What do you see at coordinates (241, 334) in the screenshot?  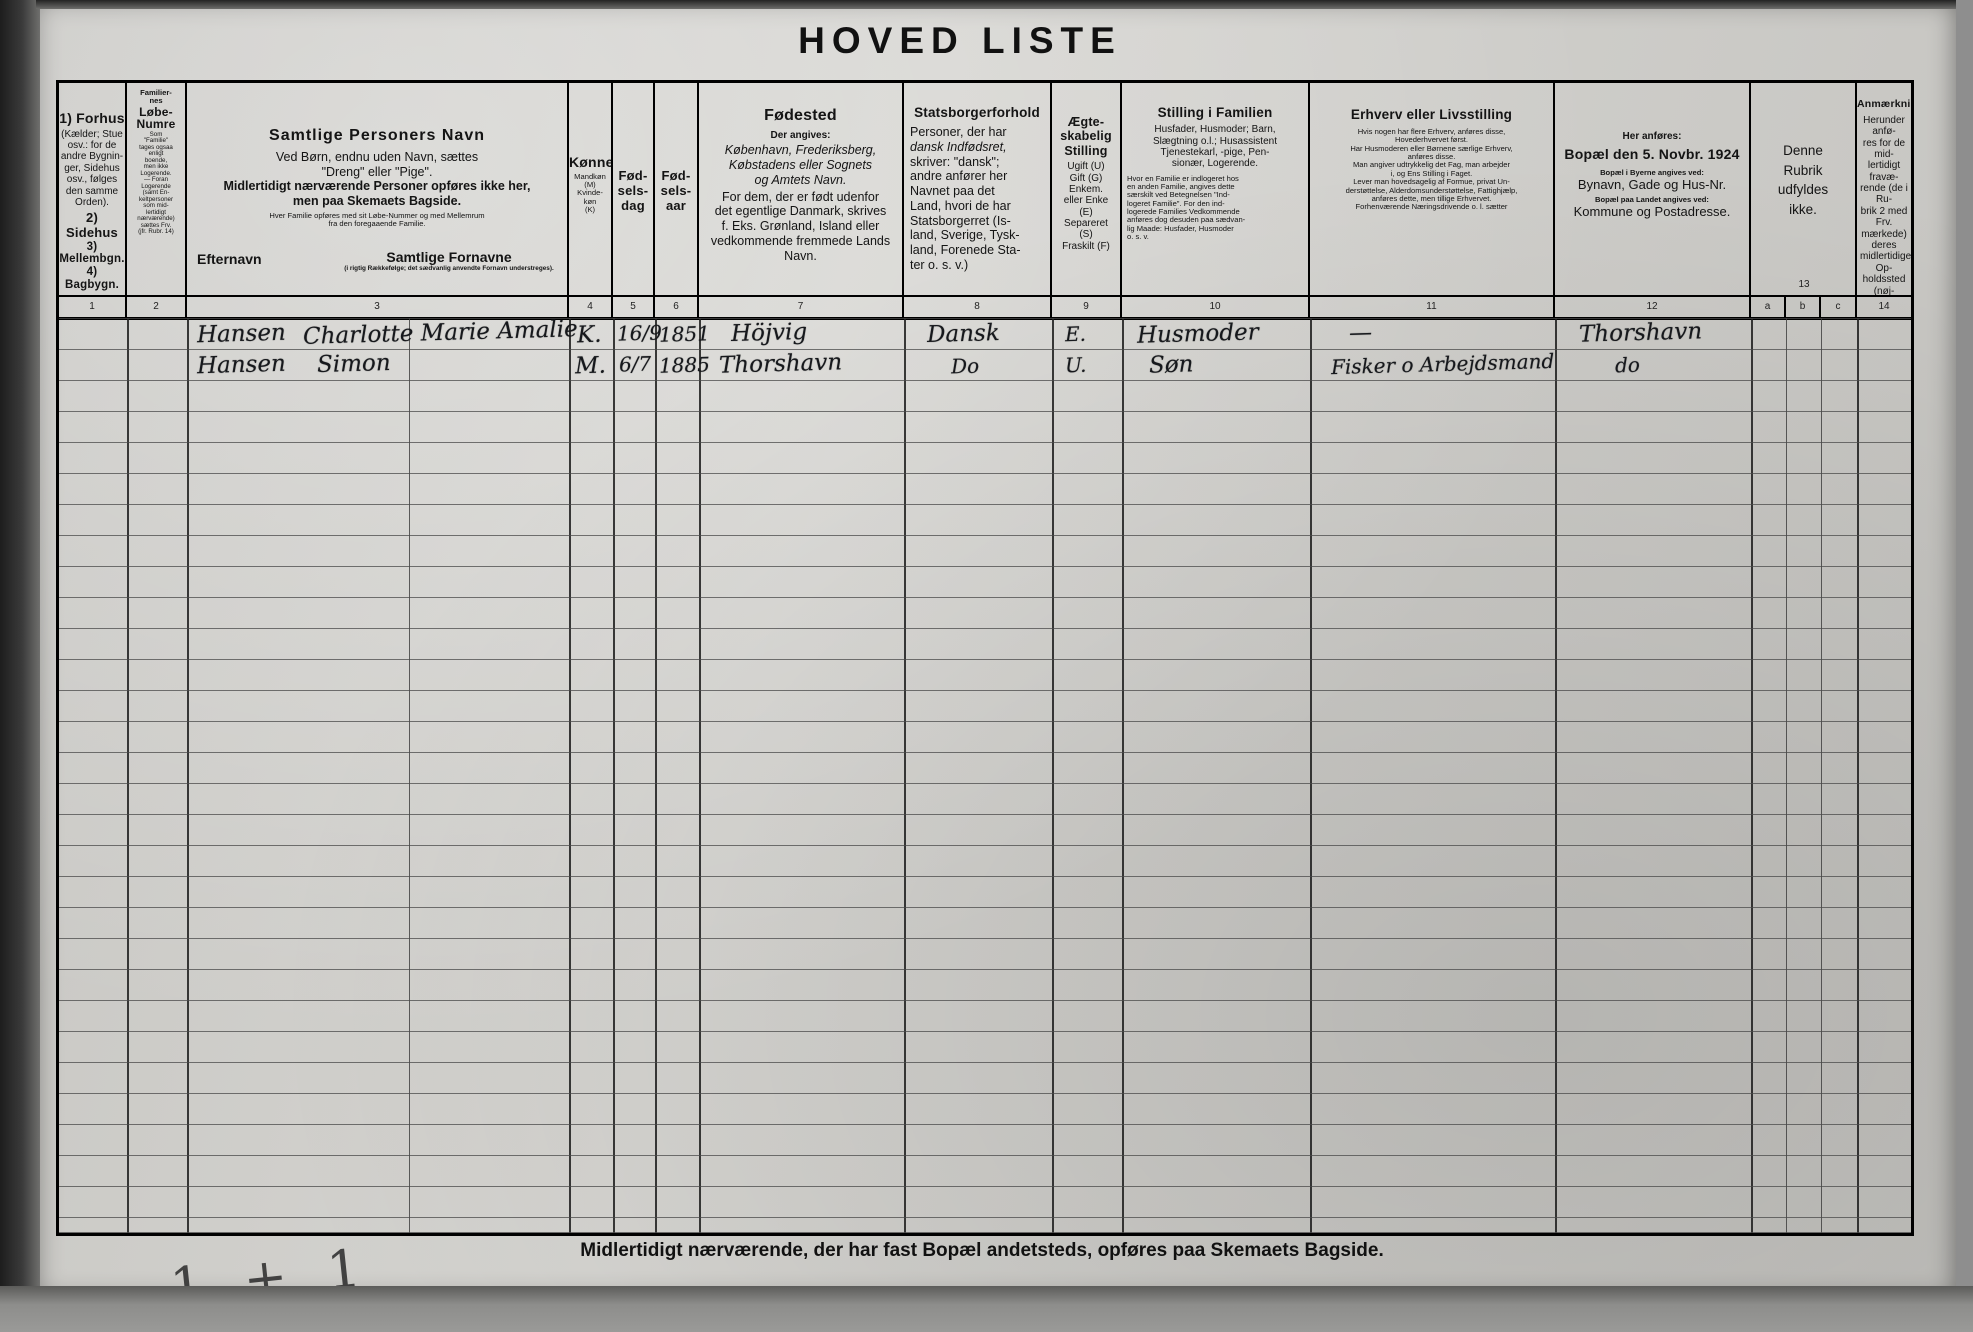 I see `cell-efternavn: Hansen` at bounding box center [241, 334].